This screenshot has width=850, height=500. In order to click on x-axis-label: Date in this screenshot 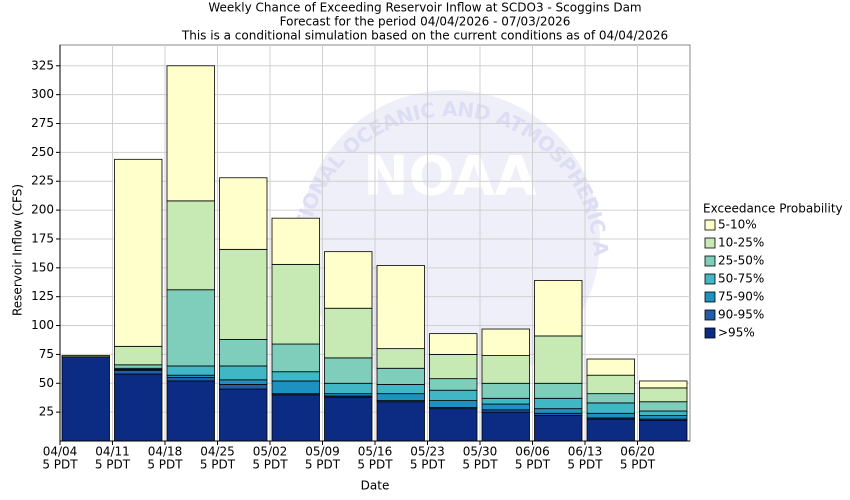, I will do `click(375, 486)`.